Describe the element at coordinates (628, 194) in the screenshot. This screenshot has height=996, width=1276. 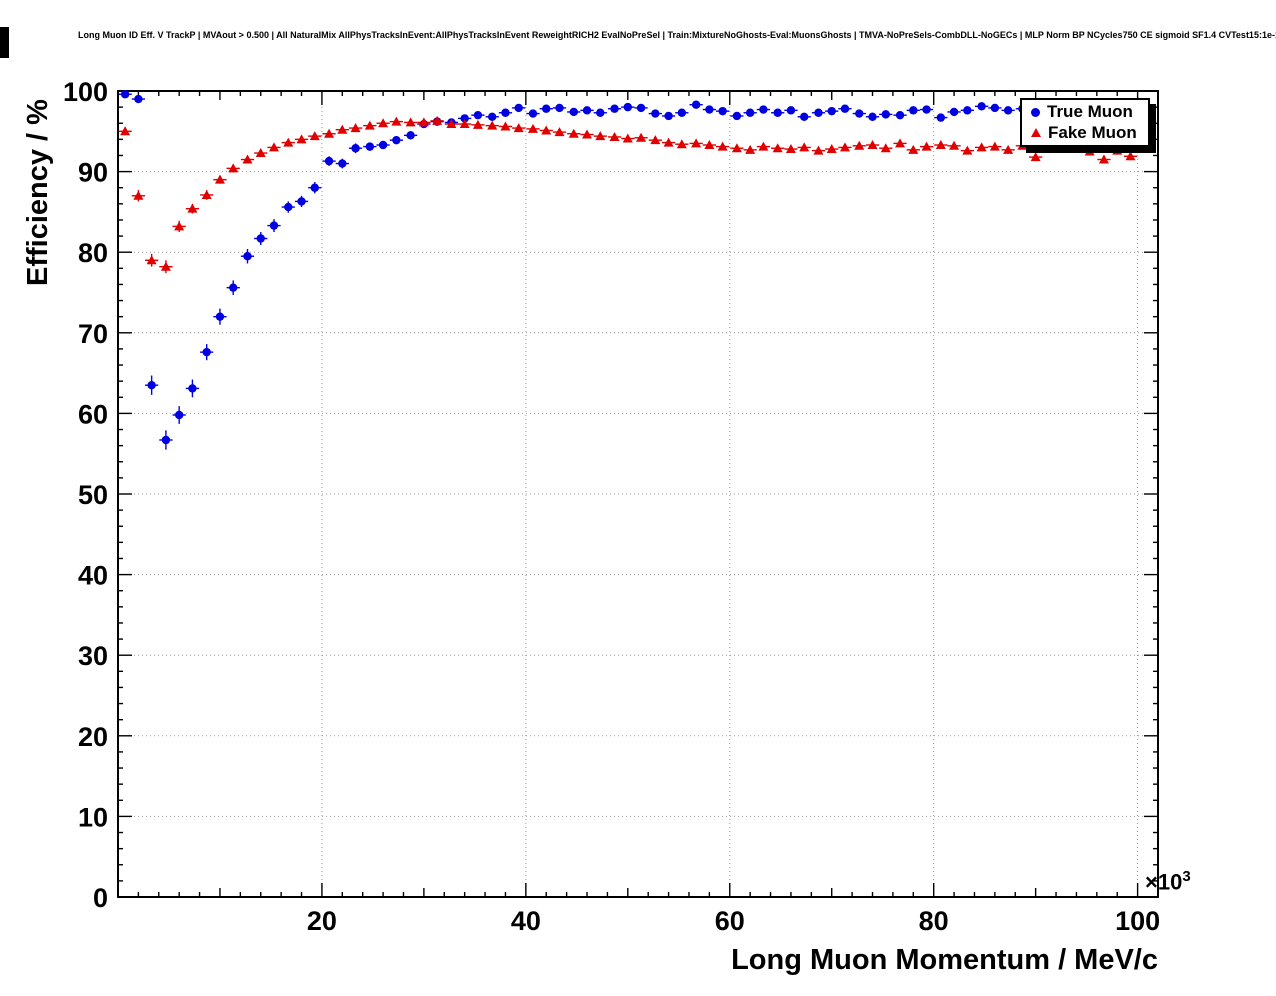
I see `series-fake-muon` at that location.